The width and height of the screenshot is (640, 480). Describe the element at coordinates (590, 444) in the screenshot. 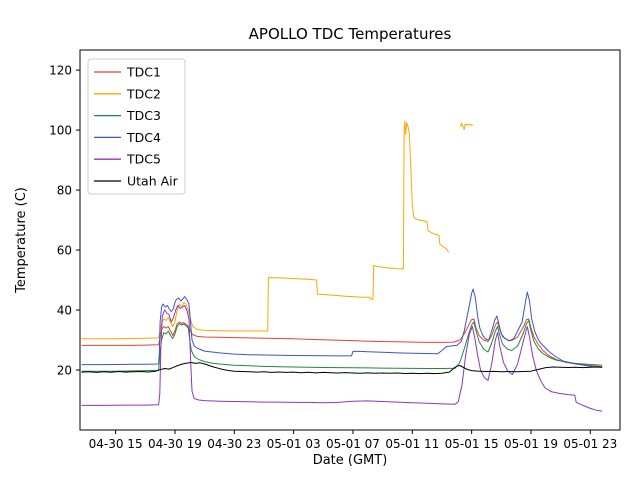

I see `x-tick-label: 05-01 23` at that location.